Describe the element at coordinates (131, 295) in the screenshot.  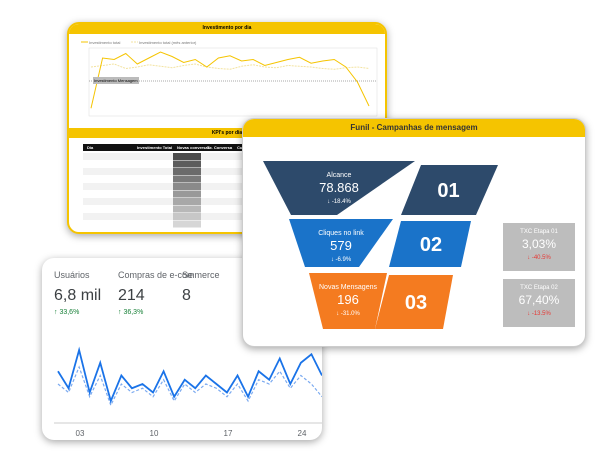
I see `metric-value: 214` at that location.